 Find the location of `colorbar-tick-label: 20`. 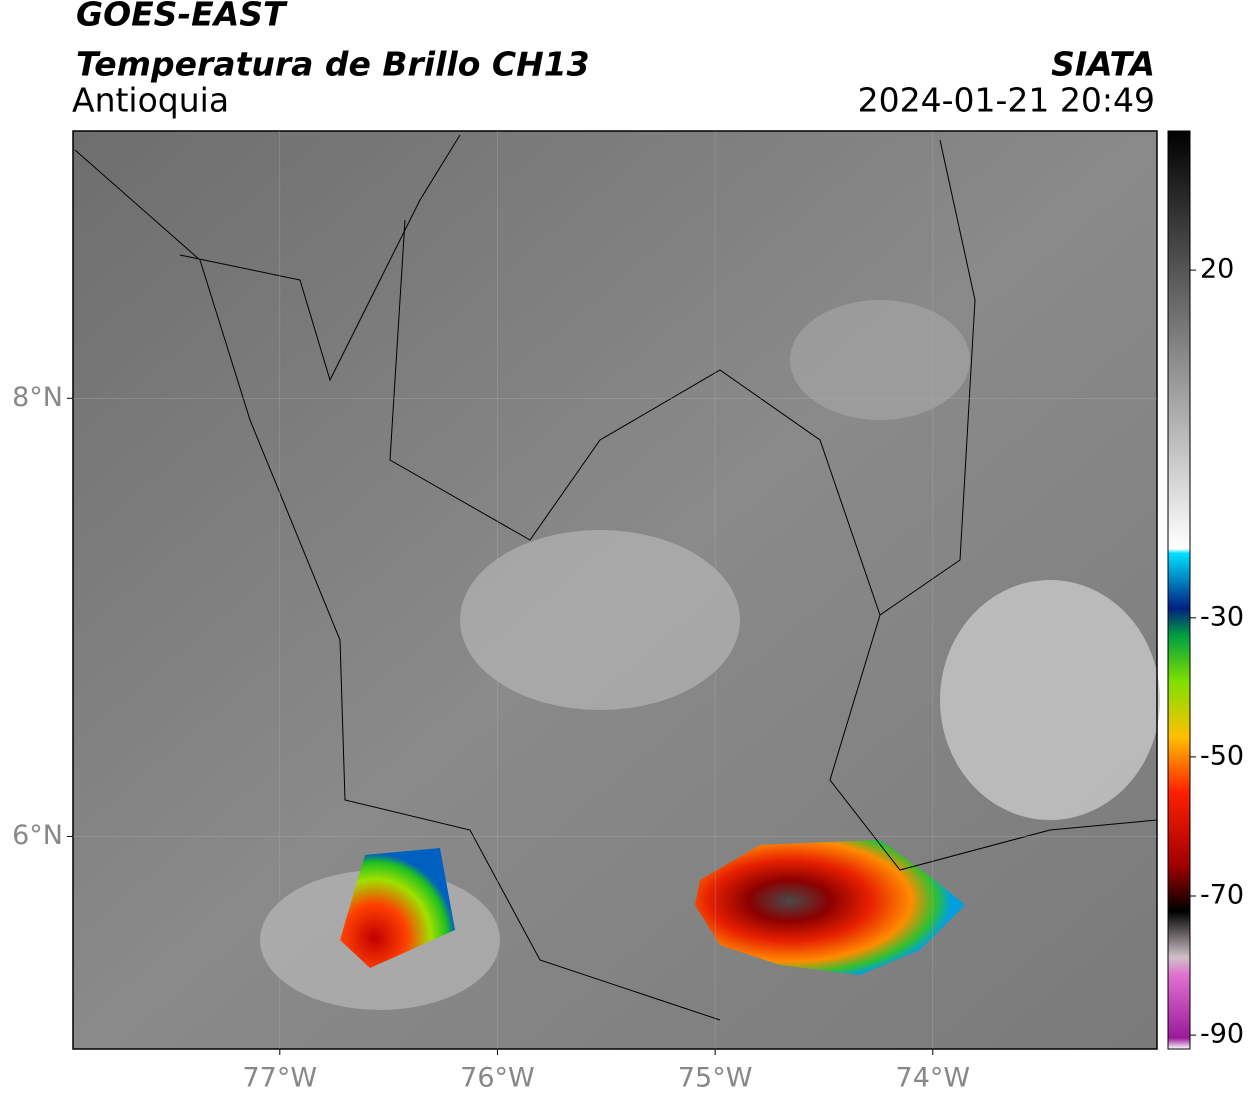

colorbar-tick-label: 20 is located at coordinates (1217, 269).